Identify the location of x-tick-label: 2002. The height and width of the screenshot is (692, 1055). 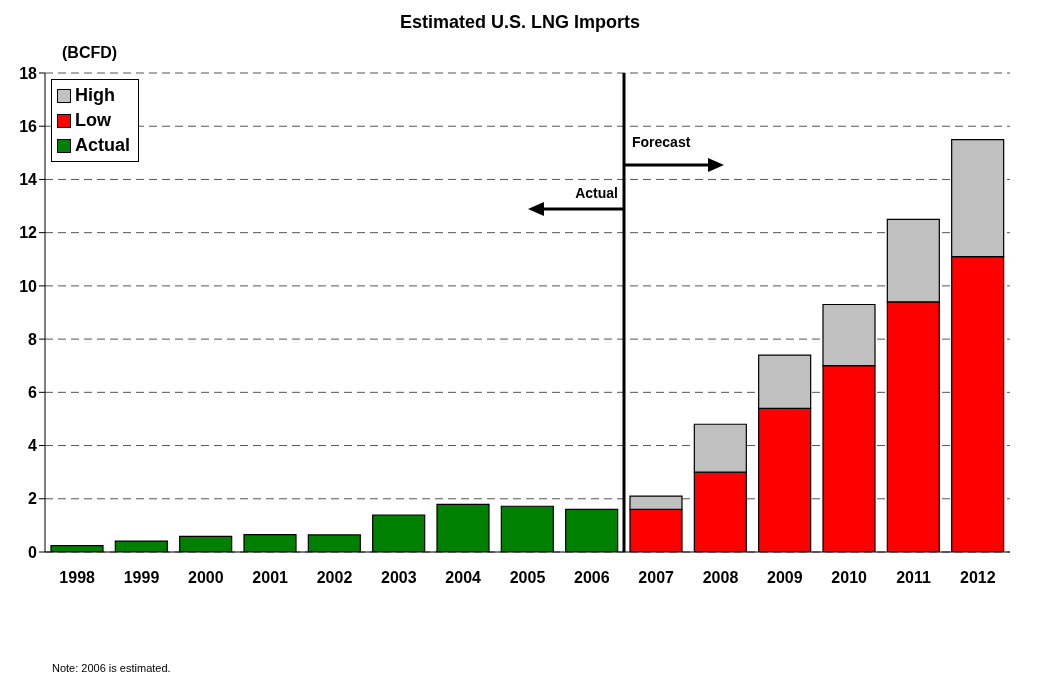
(334, 578).